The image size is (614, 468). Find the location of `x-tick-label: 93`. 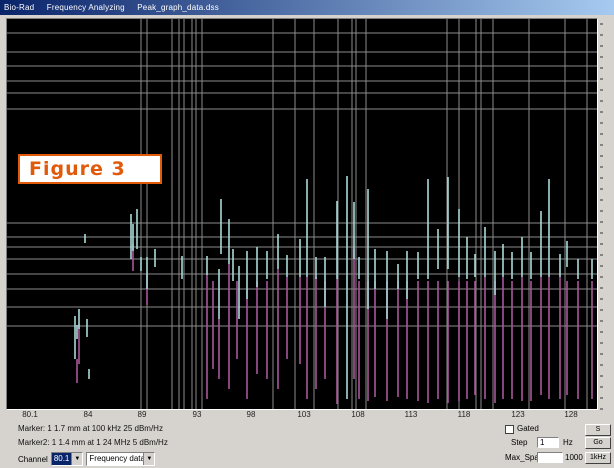

x-tick-label: 93 is located at coordinates (197, 414).